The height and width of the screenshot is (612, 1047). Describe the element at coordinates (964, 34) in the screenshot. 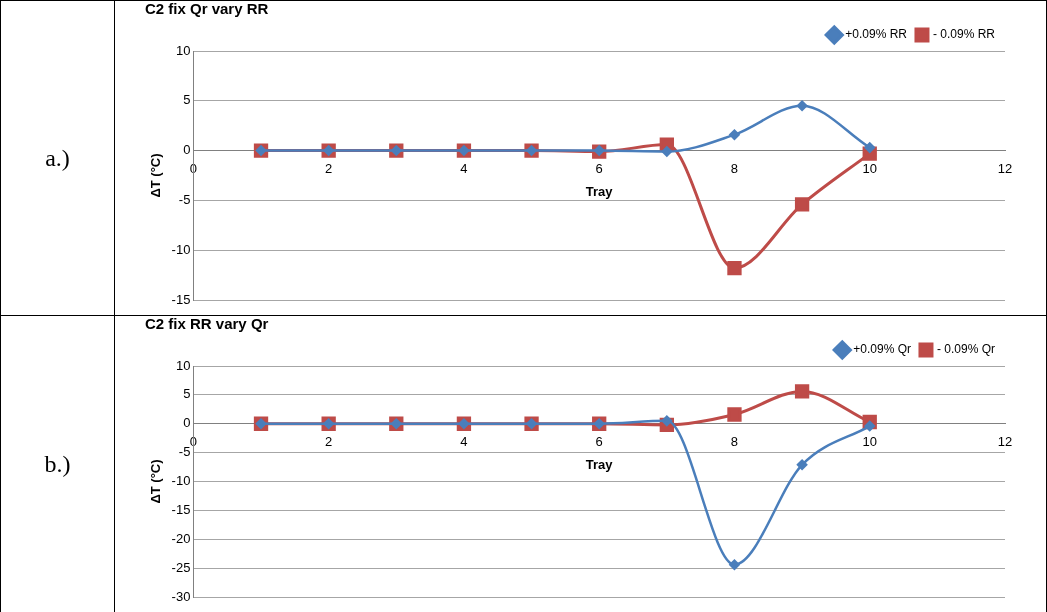

I see `legend-label: - 0.09% RR` at that location.